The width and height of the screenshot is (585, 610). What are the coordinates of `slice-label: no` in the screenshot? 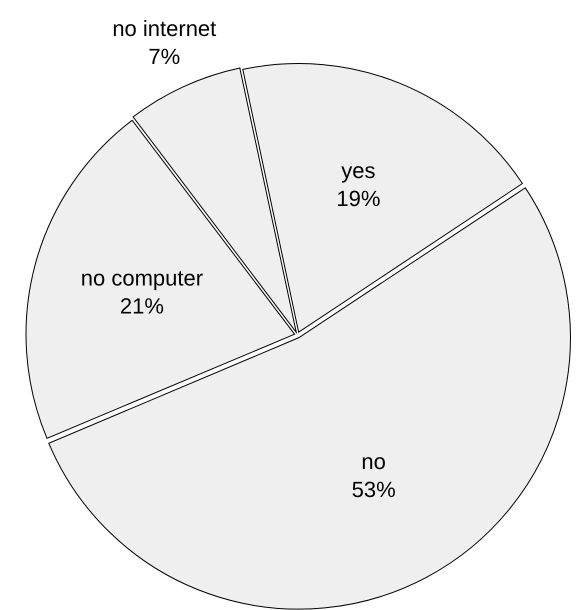 It's located at (373, 461).